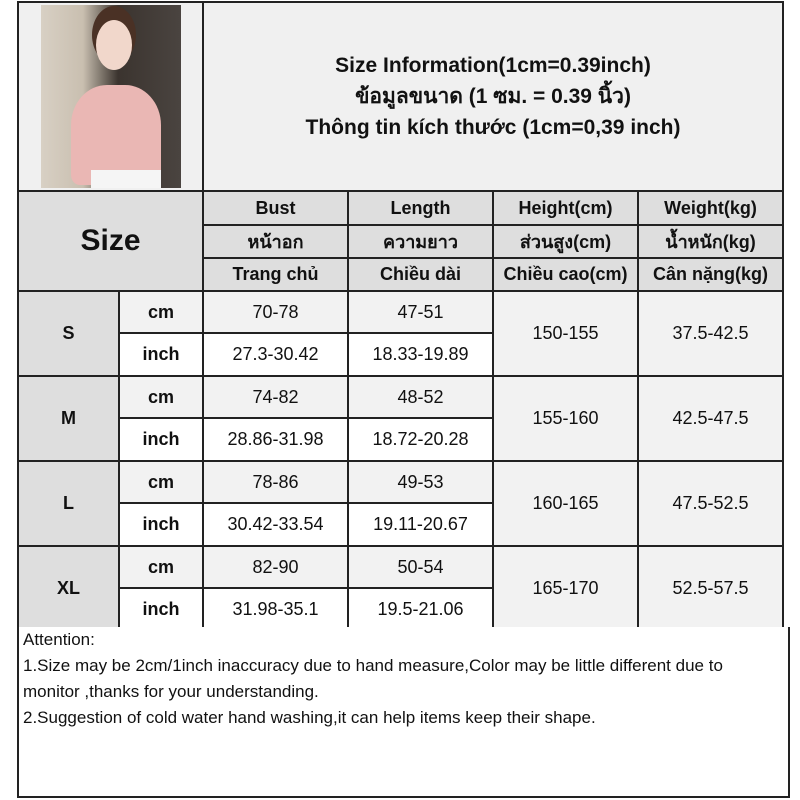 This screenshot has height=800, width=800. What do you see at coordinates (565, 208) in the screenshot?
I see `col-height: Height(cm)` at bounding box center [565, 208].